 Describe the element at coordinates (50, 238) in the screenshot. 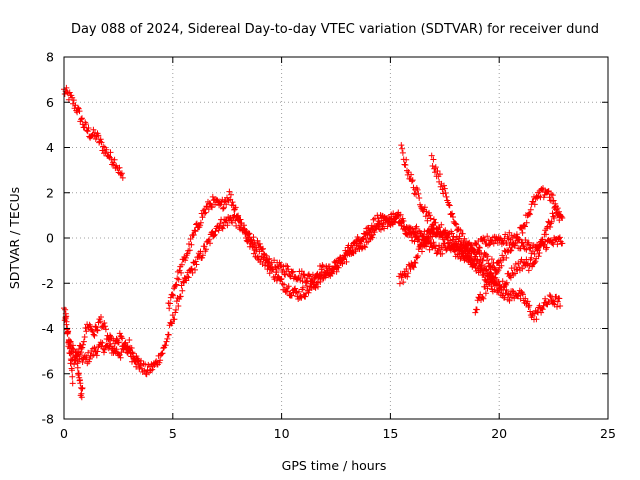

I see `y-tick-label: 0` at that location.